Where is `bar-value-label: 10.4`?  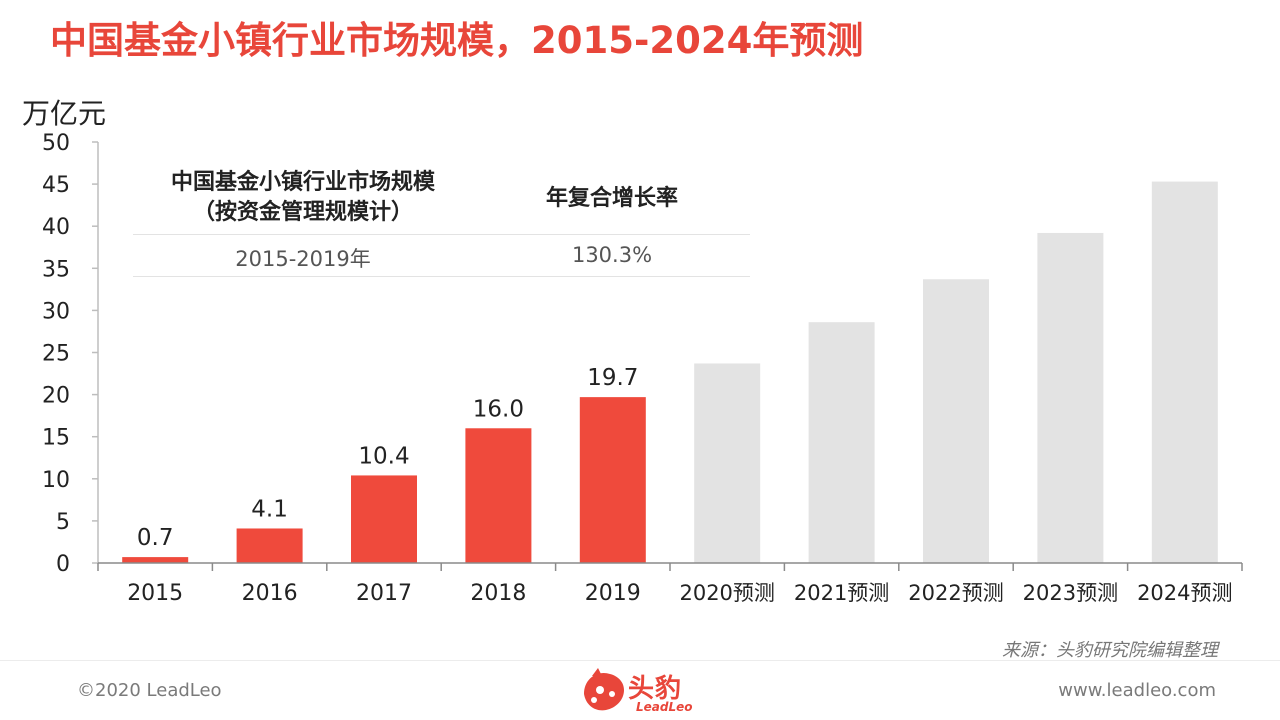
bar-value-label: 10.4 is located at coordinates (383, 456).